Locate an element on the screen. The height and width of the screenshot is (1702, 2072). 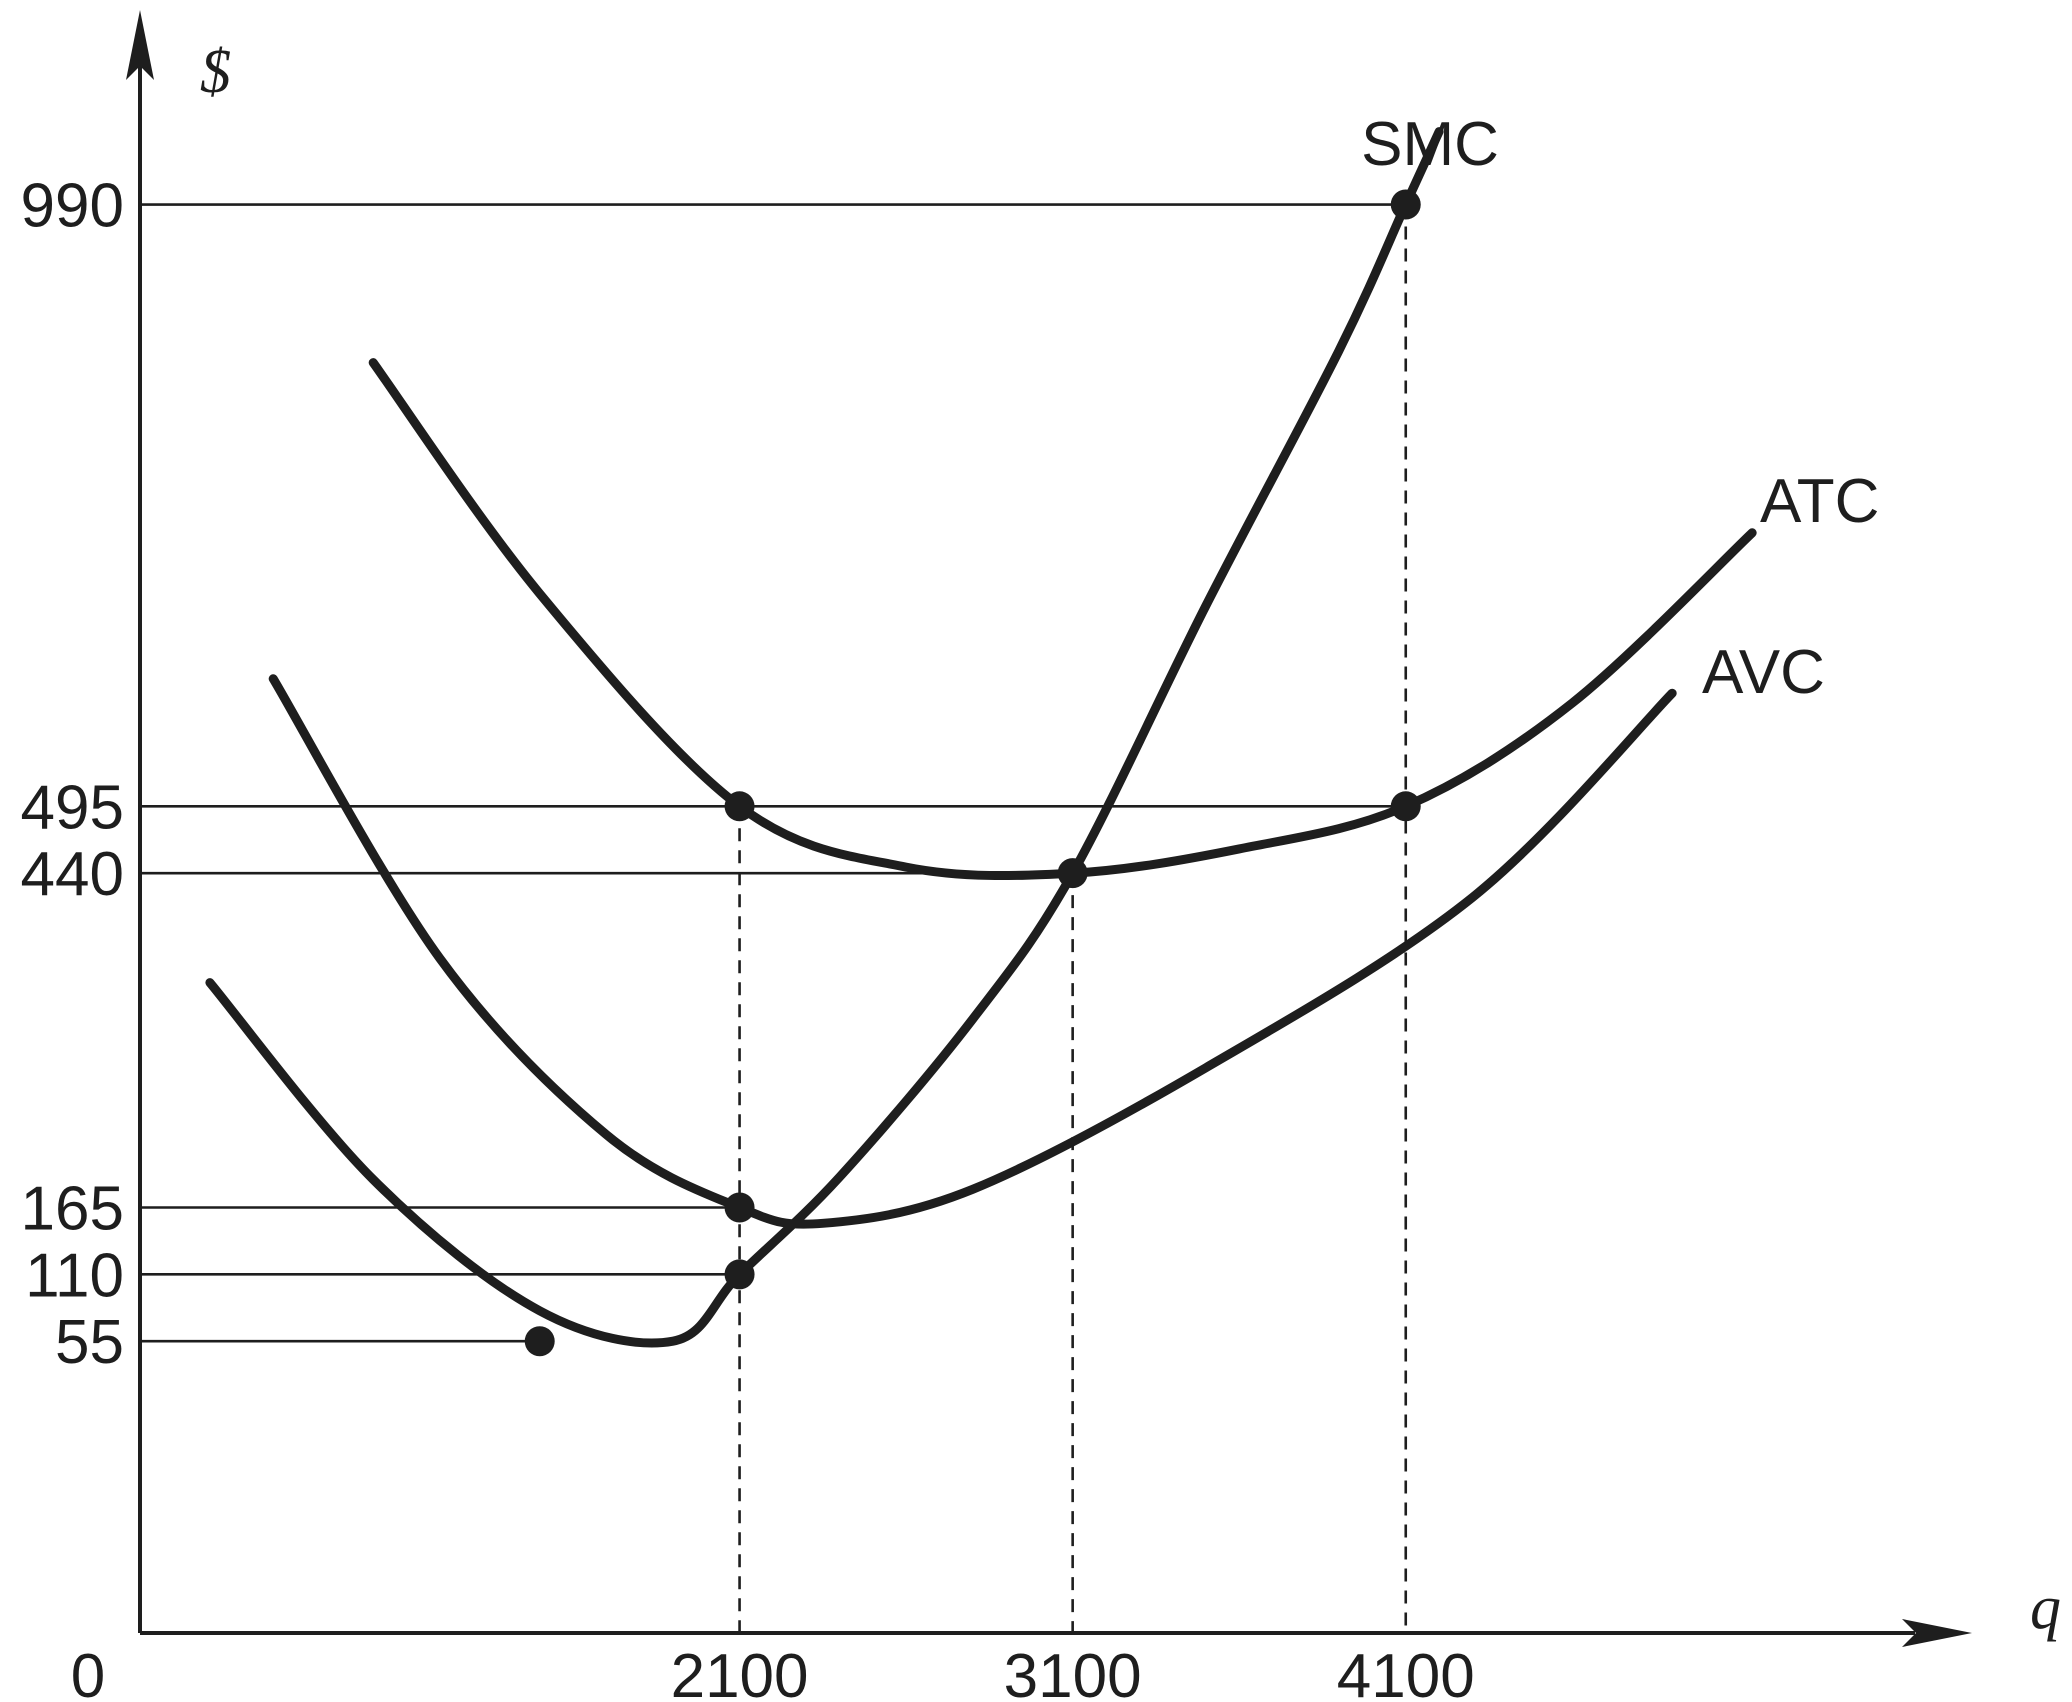
avc-label: AVC is located at coordinates (1763, 672).